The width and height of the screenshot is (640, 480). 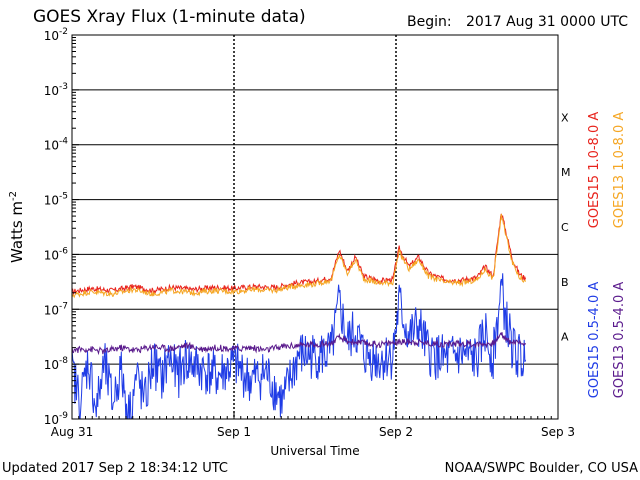 I want to click on y-tick-label: 10⁻⁵, so click(x=56, y=200).